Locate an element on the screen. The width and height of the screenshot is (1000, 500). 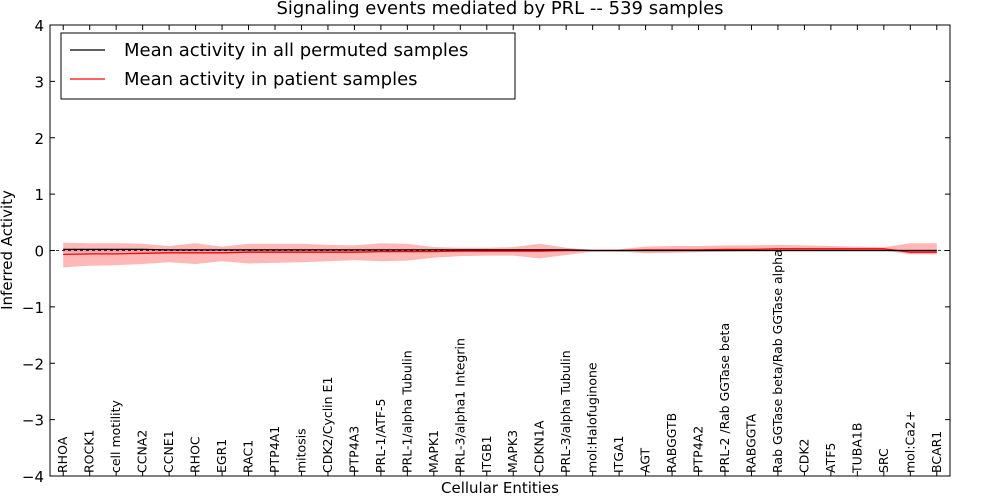
y-tick-label: 1 is located at coordinates (39, 195).